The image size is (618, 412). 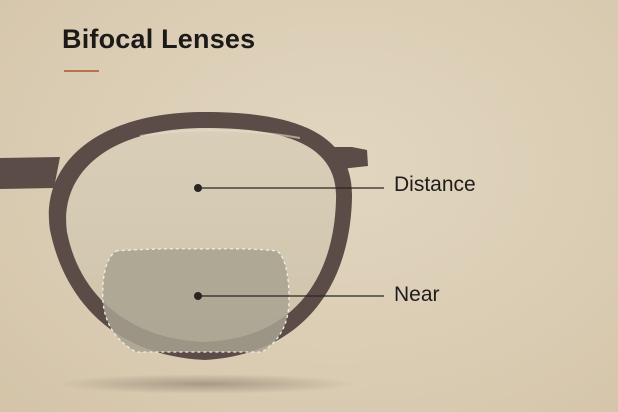 What do you see at coordinates (196, 300) in the screenshot?
I see `near-segment` at bounding box center [196, 300].